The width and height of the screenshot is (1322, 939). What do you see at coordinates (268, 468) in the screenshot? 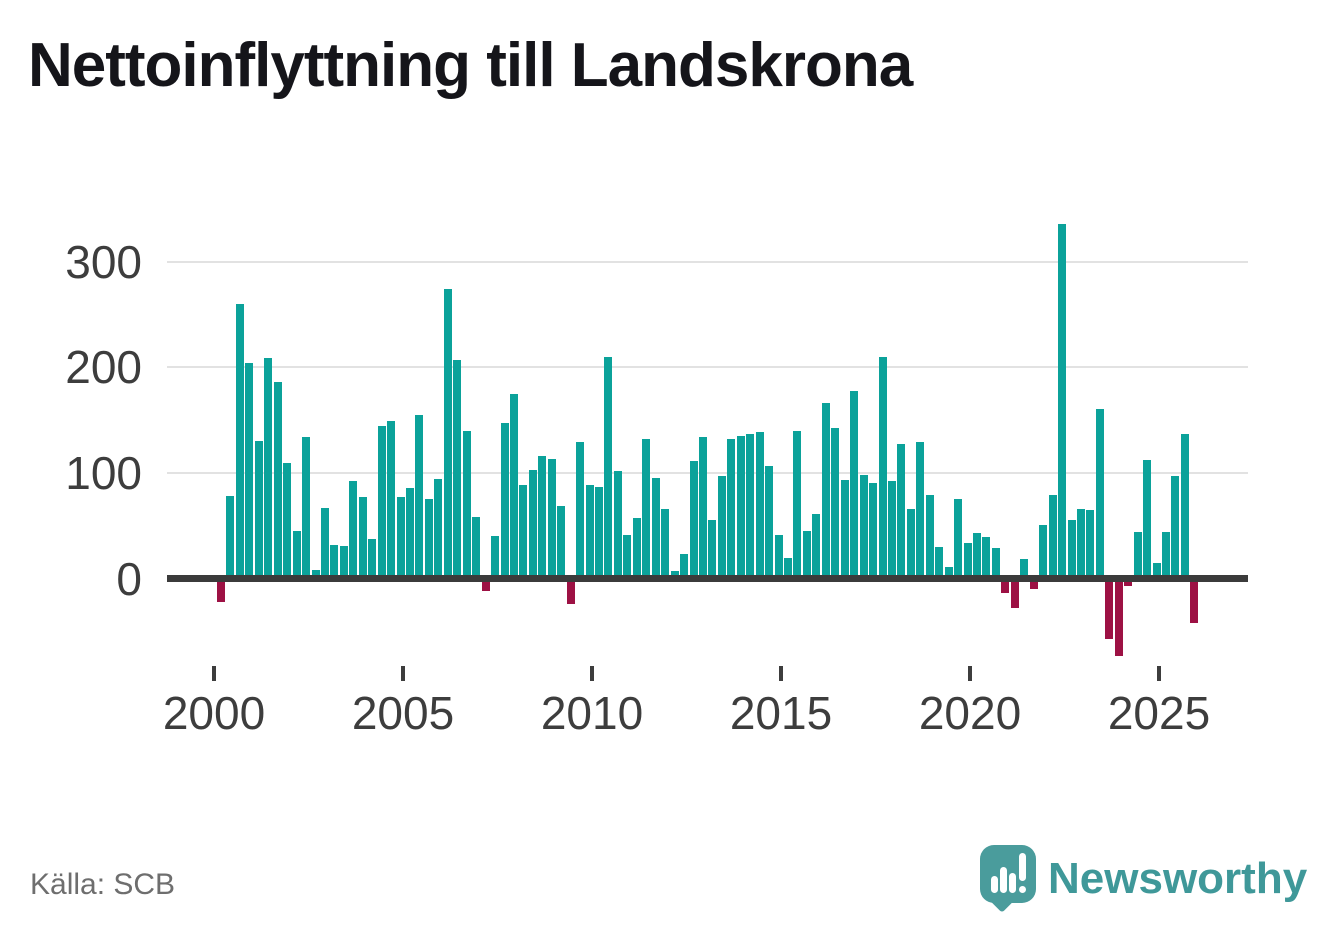
I see `bar-2001-Q2` at bounding box center [268, 468].